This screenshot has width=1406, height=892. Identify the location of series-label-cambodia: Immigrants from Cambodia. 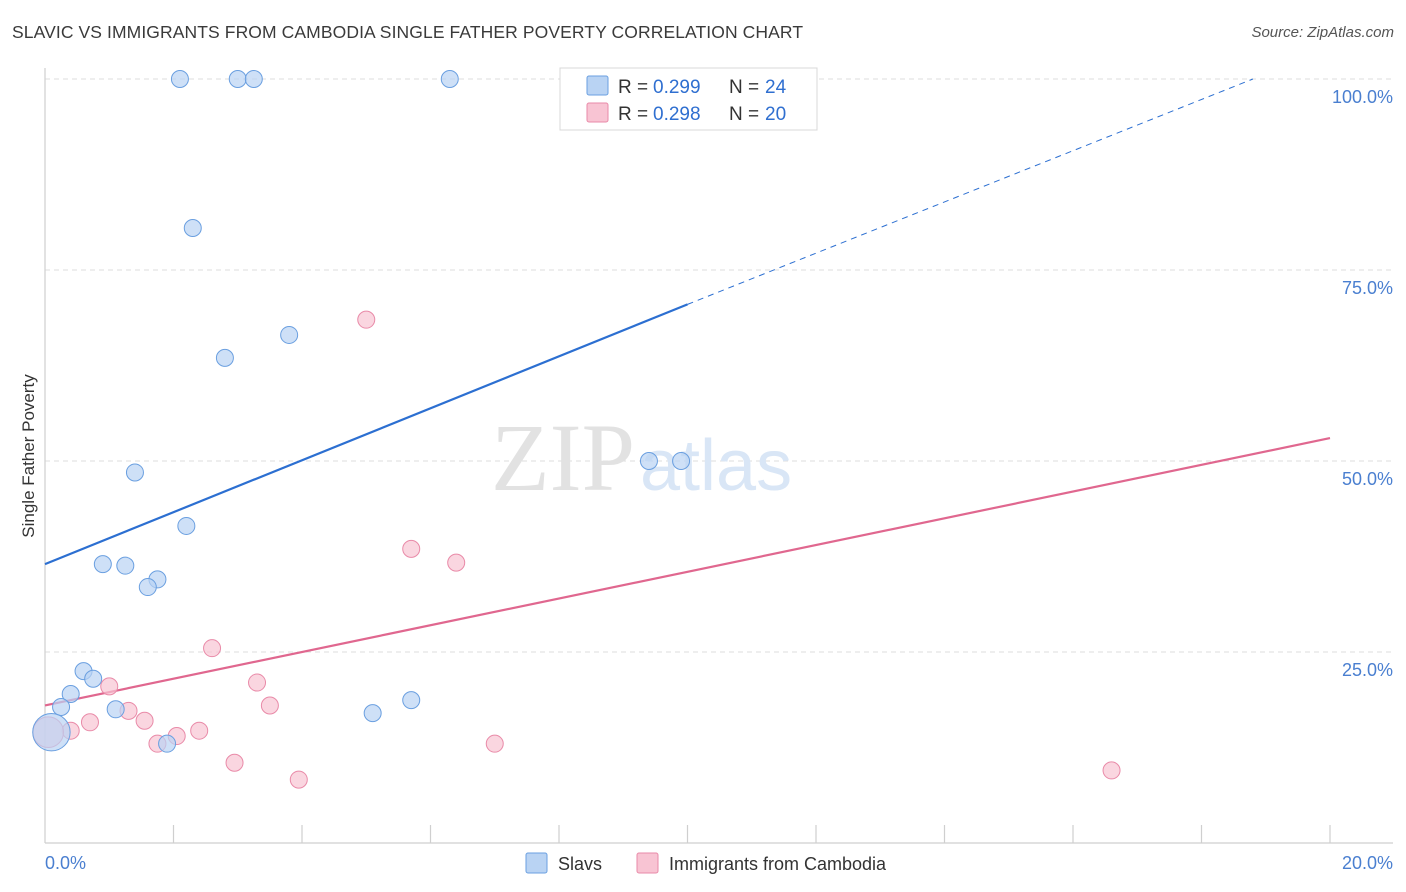
(778, 864).